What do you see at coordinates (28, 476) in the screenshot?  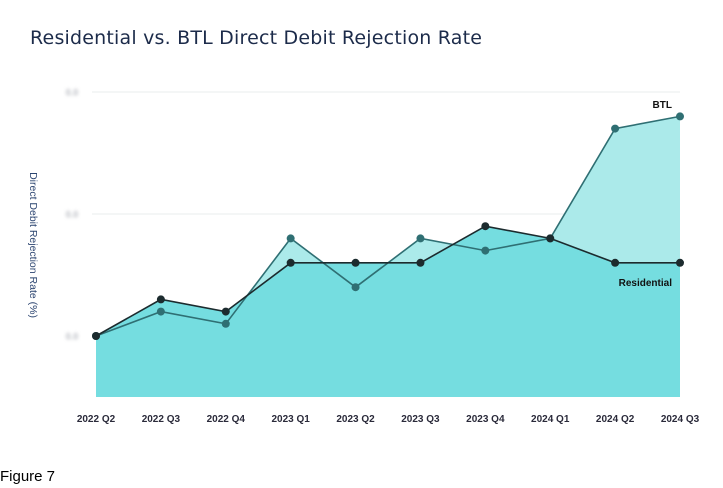 I see `figure-caption: Figure 7` at bounding box center [28, 476].